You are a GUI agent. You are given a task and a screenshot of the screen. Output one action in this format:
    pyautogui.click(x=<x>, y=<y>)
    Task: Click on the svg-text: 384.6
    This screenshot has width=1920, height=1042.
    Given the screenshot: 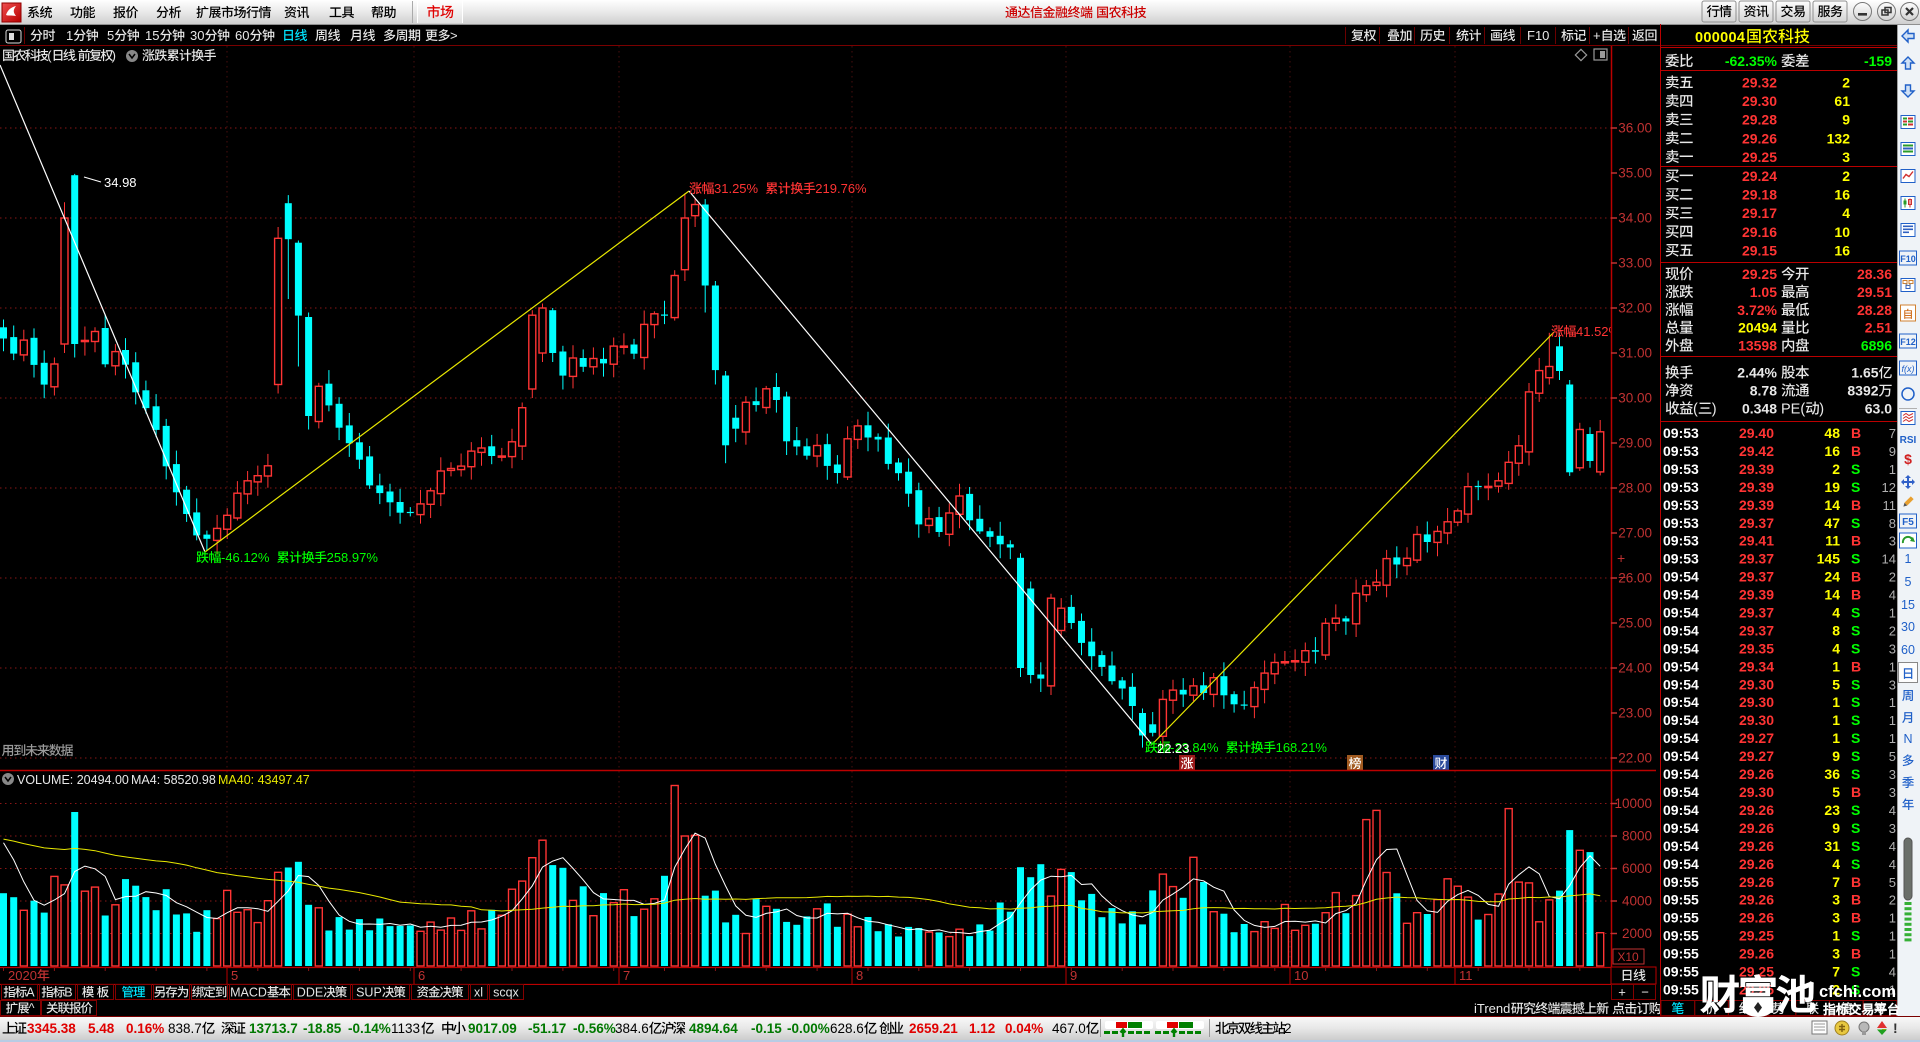 What is the action you would take?
    pyautogui.click(x=632, y=1028)
    